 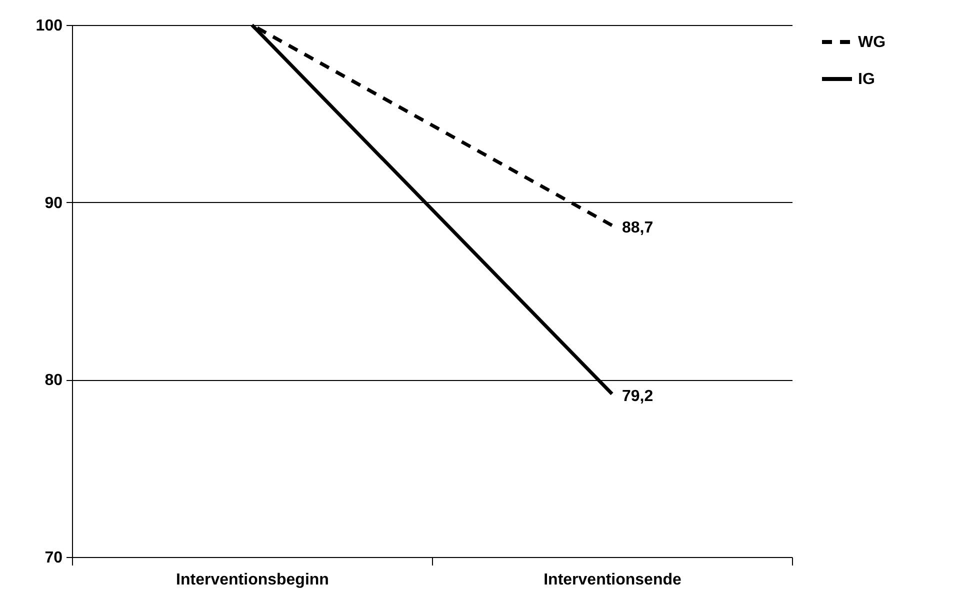 What do you see at coordinates (49, 26) in the screenshot?
I see `y-tick-label: 100` at bounding box center [49, 26].